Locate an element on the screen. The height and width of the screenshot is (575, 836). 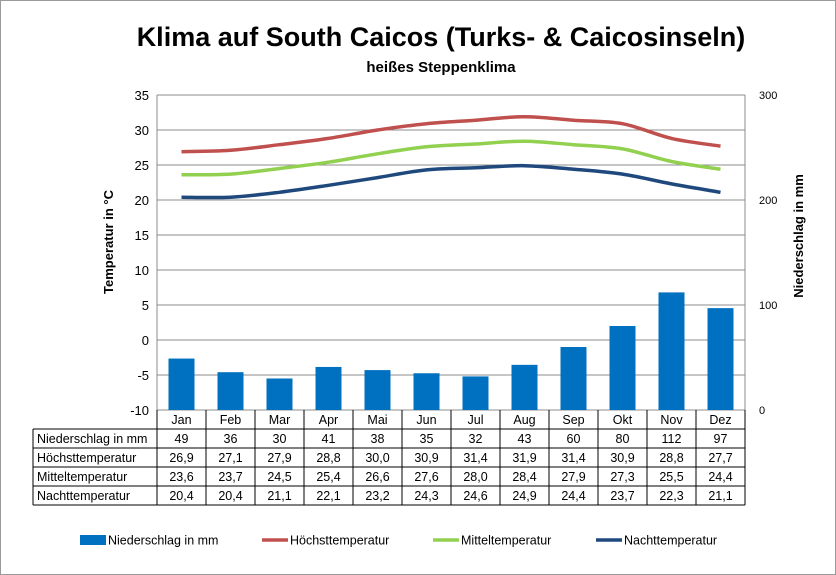
table-cell: 28,4 is located at coordinates (524, 477).